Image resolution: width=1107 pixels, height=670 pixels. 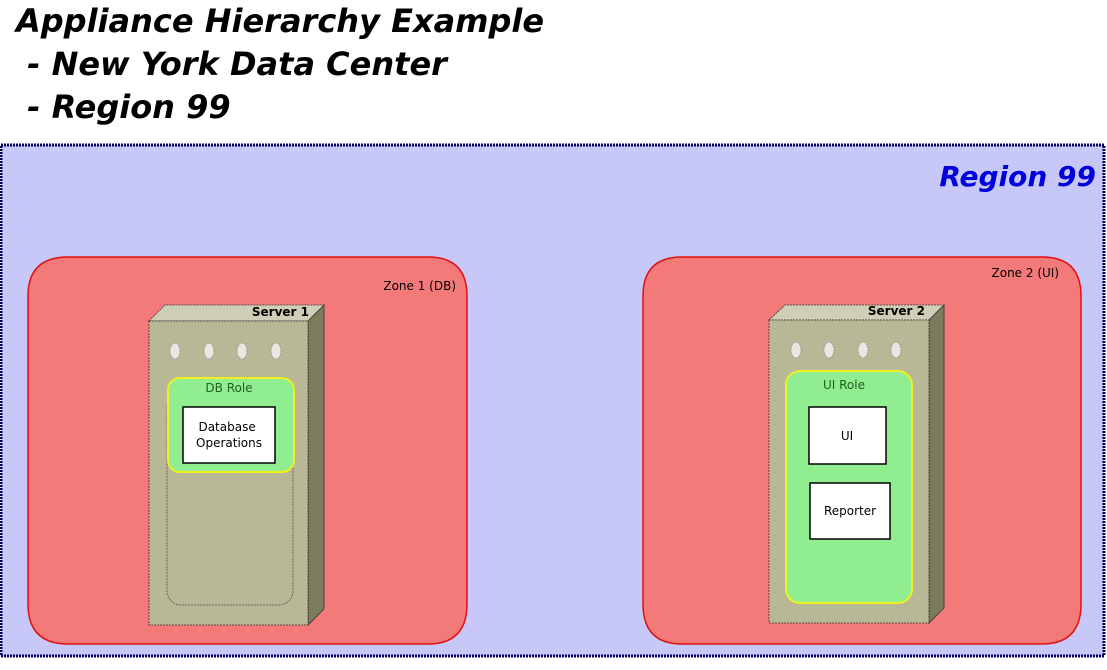 I want to click on ui-role-label: UI Role, so click(x=844, y=385).